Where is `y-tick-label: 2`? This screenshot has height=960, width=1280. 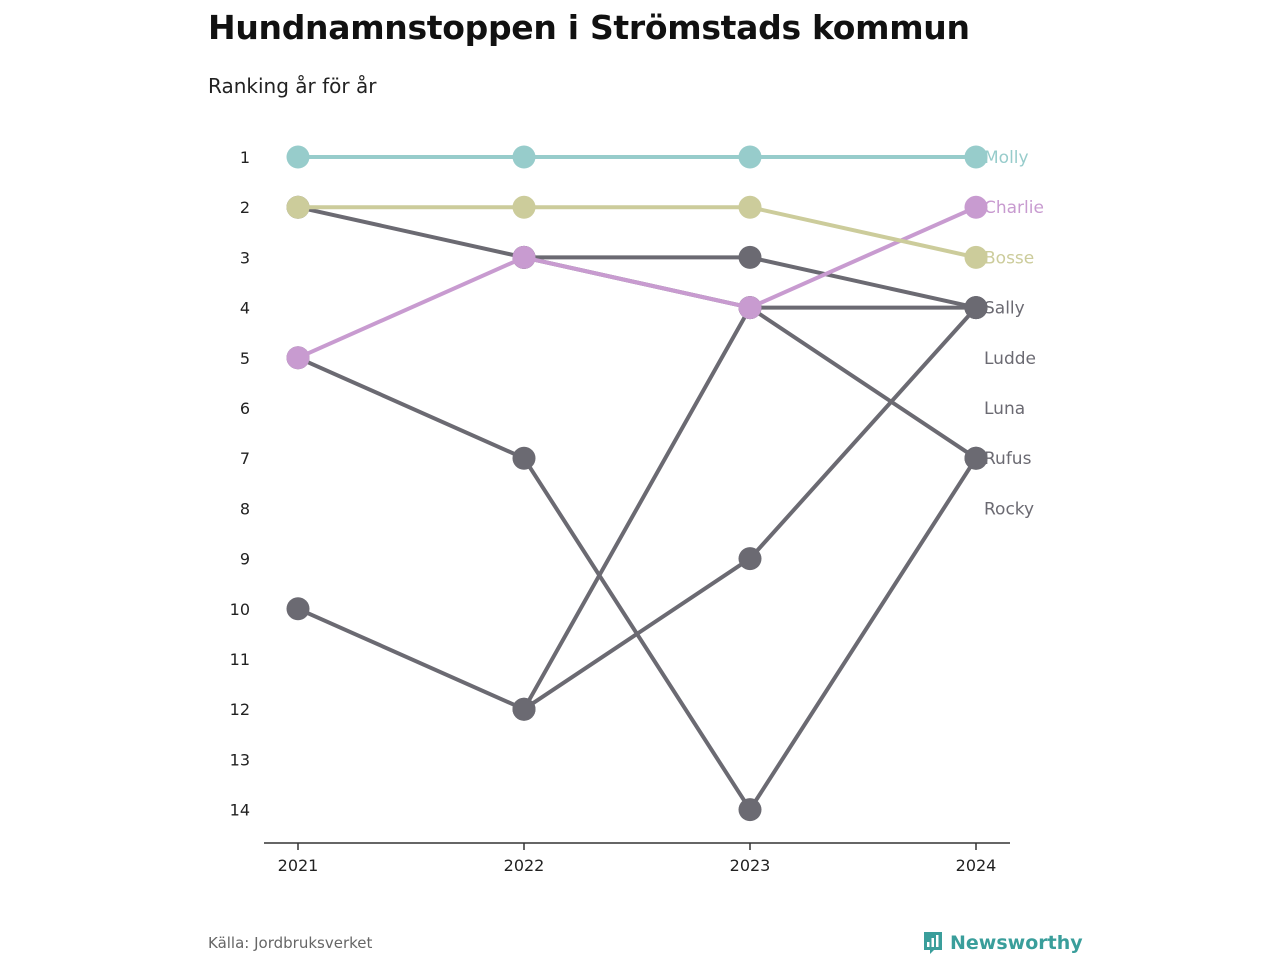
y-tick-label: 2 is located at coordinates (245, 207).